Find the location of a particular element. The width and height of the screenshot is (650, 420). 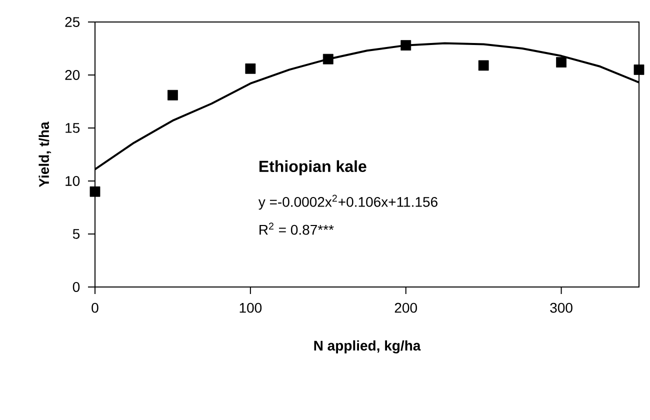

annotation: R$^{2}$ = 0.87*** is located at coordinates (297, 228).